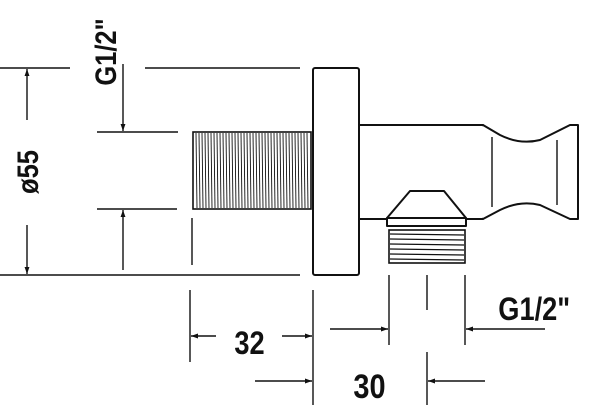 This screenshot has height=410, width=600. I want to click on inlet-length-dimension: 32, so click(251, 347).